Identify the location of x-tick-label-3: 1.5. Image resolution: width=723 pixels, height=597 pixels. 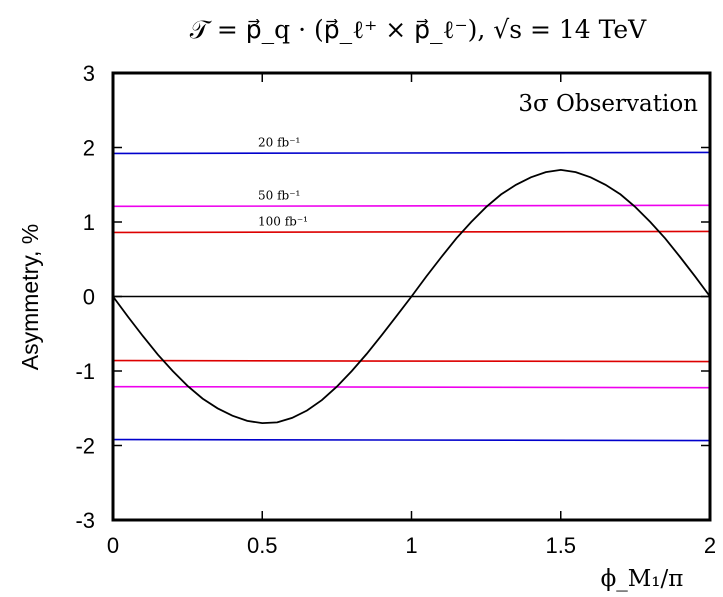
(560, 545).